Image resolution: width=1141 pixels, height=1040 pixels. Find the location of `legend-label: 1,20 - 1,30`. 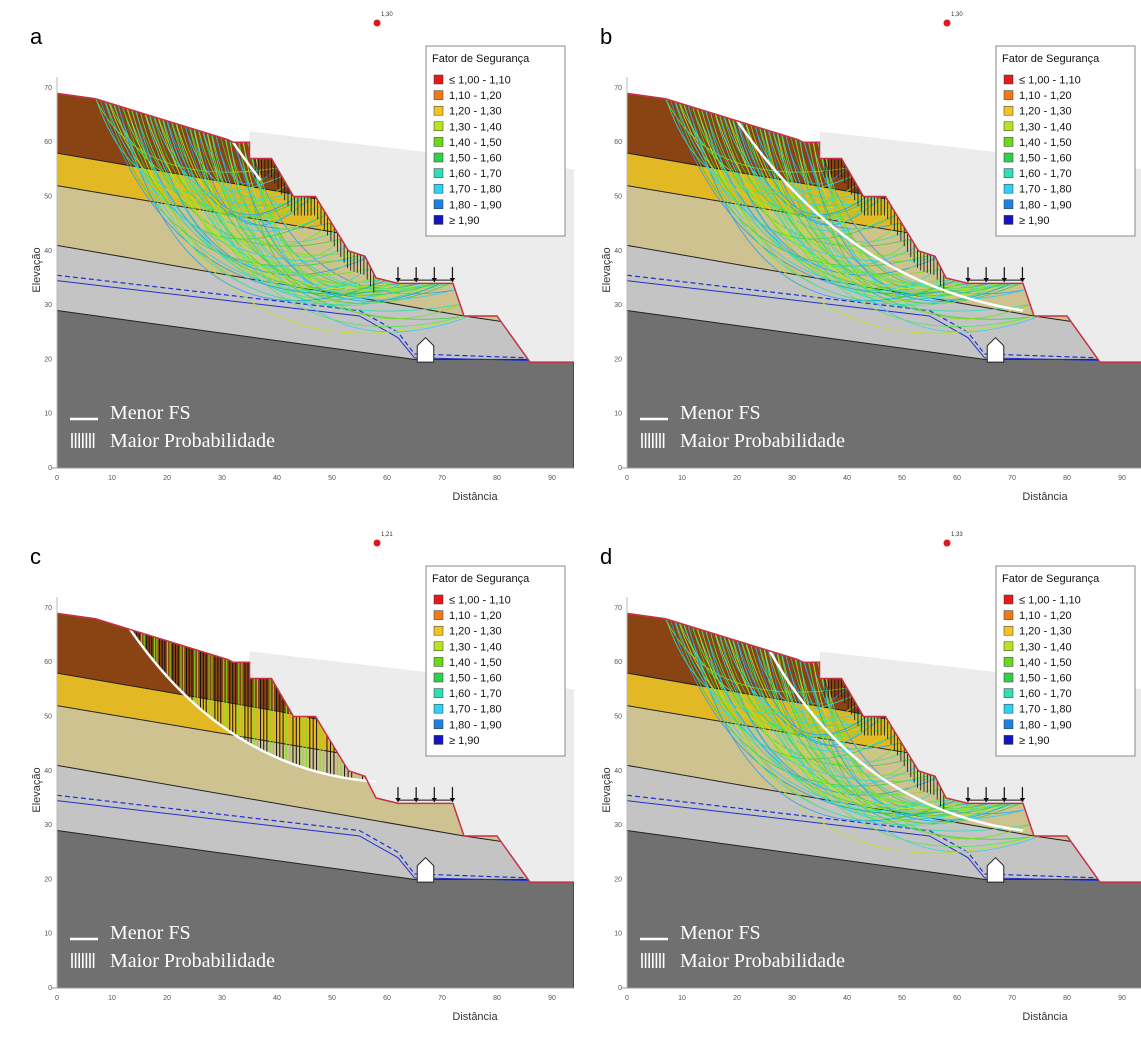

legend-label: 1,20 - 1,30 is located at coordinates (475, 632).